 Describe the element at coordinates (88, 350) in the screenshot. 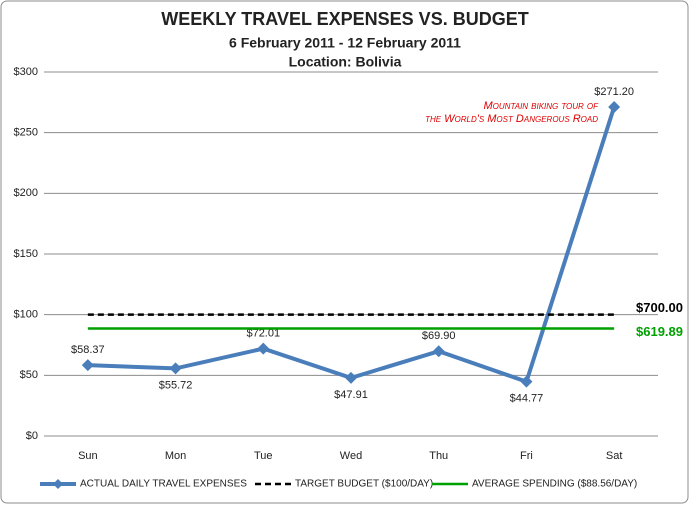

I see `data-label: $58.37` at that location.